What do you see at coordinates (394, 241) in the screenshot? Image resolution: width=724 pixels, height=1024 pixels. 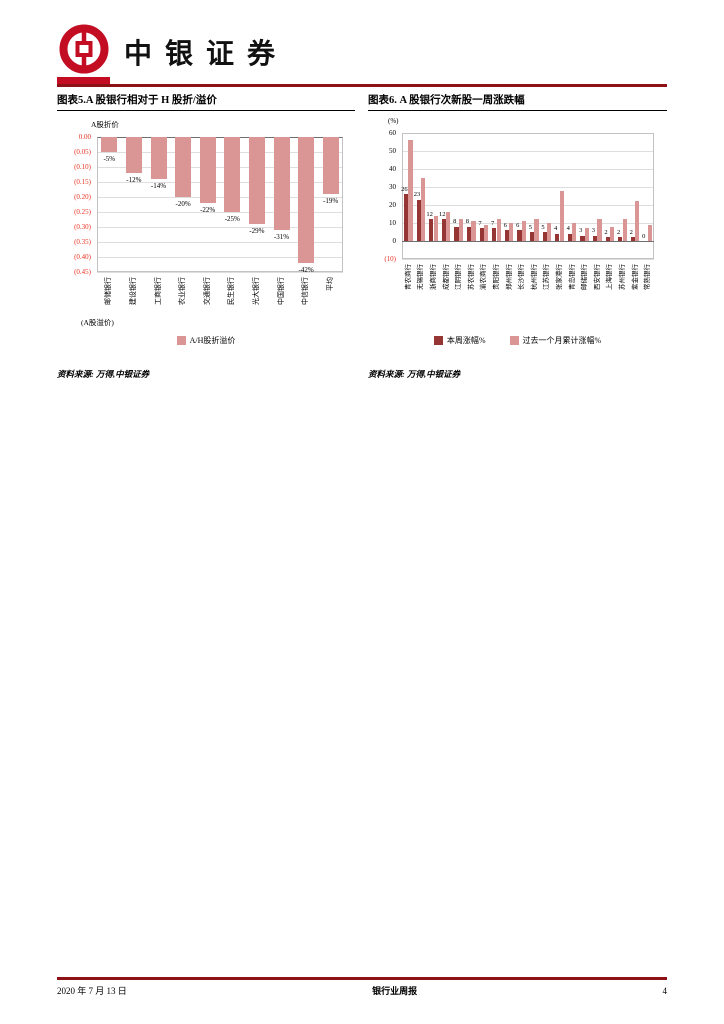 I see `fig6-y-tick: 0` at bounding box center [394, 241].